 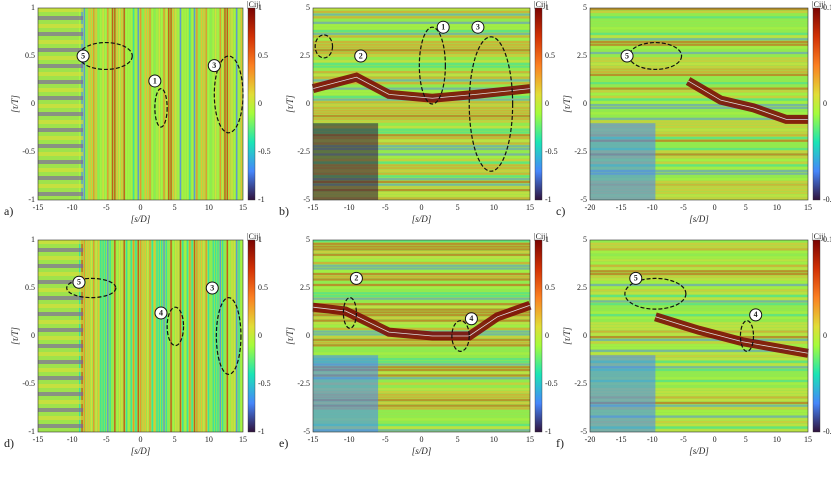 I want to click on annotation-number: 5, so click(x=83, y=55).